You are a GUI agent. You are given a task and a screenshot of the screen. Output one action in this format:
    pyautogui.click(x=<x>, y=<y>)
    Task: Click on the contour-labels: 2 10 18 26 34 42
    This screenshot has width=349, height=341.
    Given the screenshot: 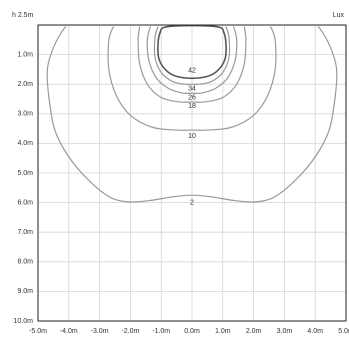 What is the action you would take?
    pyautogui.click(x=192, y=137)
    